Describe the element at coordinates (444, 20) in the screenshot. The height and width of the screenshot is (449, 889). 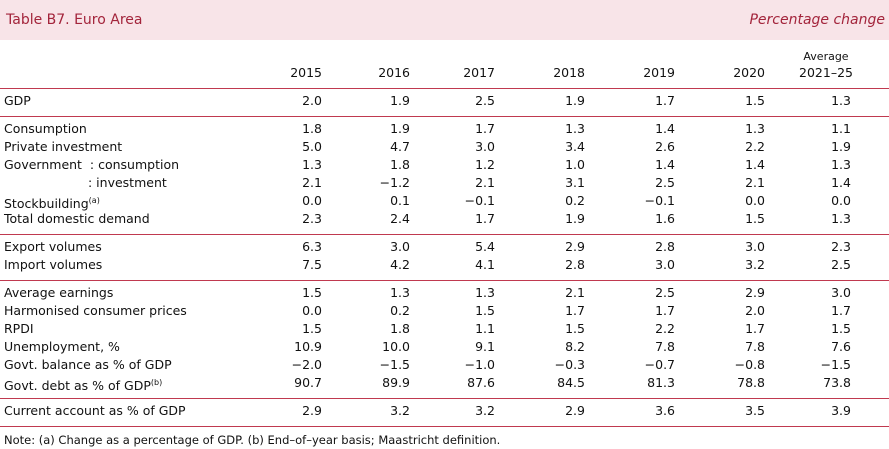
I see `header-band: Table B7. Euro Area Percentage change` at that location.